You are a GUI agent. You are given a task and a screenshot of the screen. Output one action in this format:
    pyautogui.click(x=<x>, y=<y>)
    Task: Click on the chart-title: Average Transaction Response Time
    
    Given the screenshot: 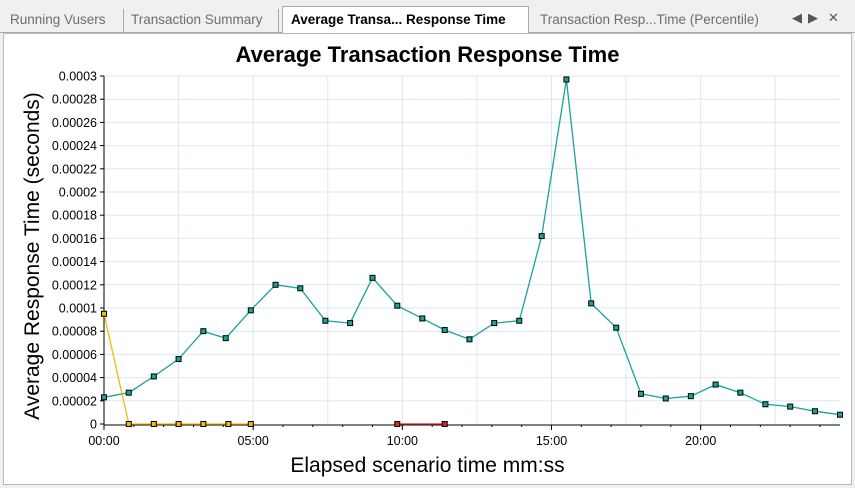 What is the action you would take?
    pyautogui.click(x=427, y=54)
    